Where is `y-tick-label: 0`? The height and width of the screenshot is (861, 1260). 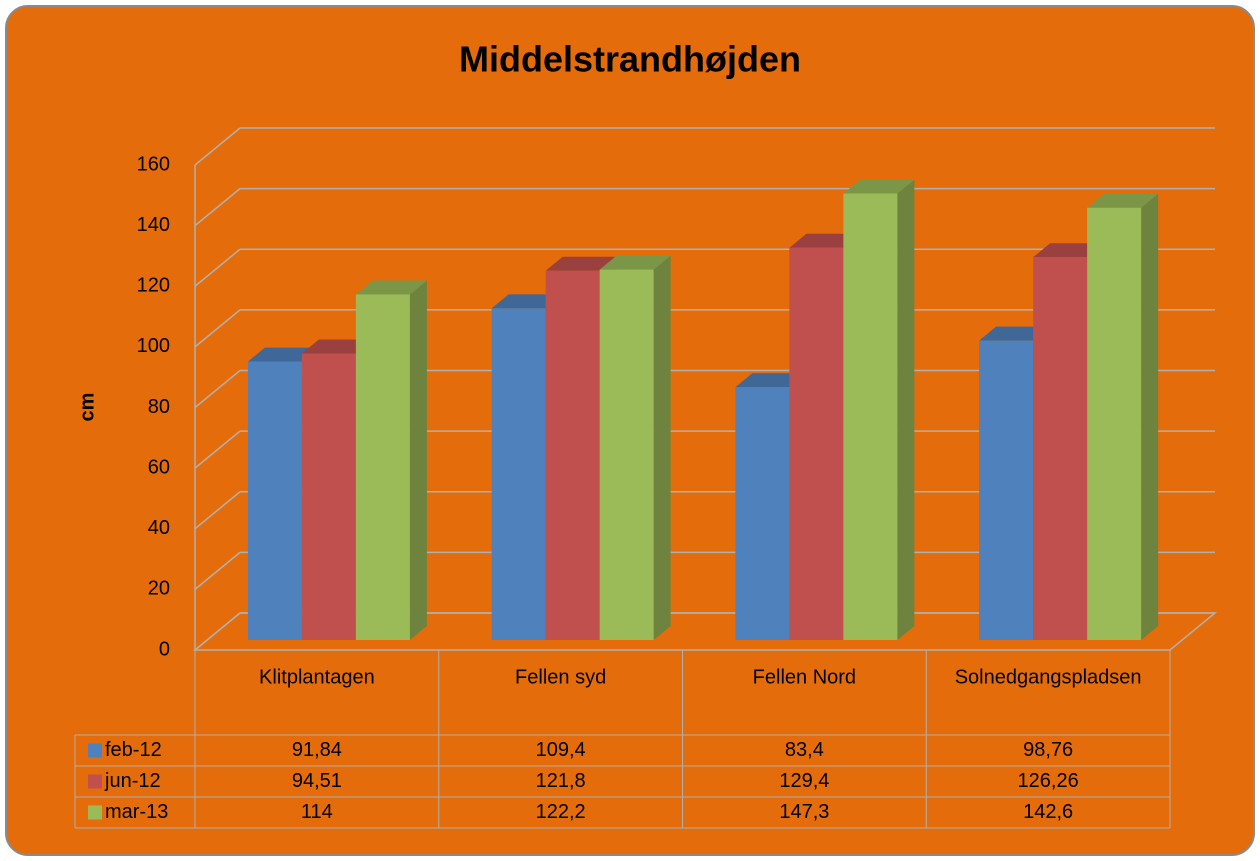
y-tick-label: 0 is located at coordinates (164, 649).